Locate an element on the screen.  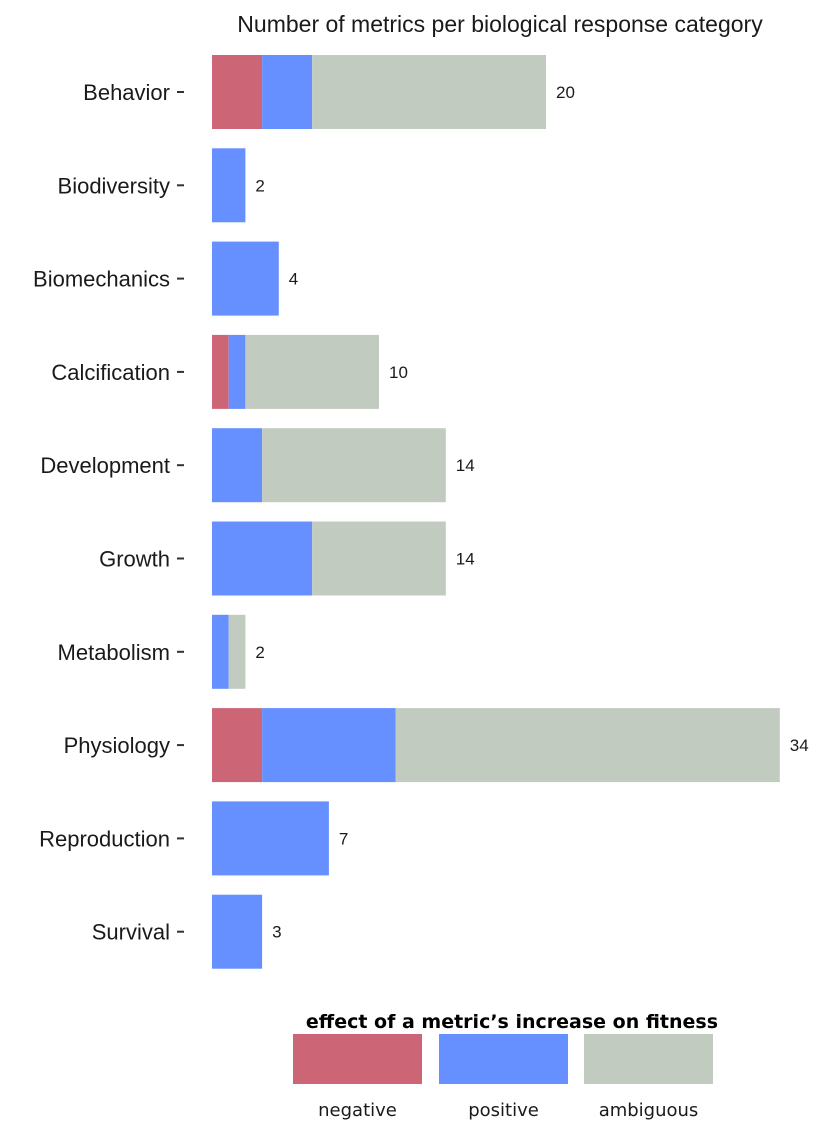
bar-calcification-positive is located at coordinates (237, 371).